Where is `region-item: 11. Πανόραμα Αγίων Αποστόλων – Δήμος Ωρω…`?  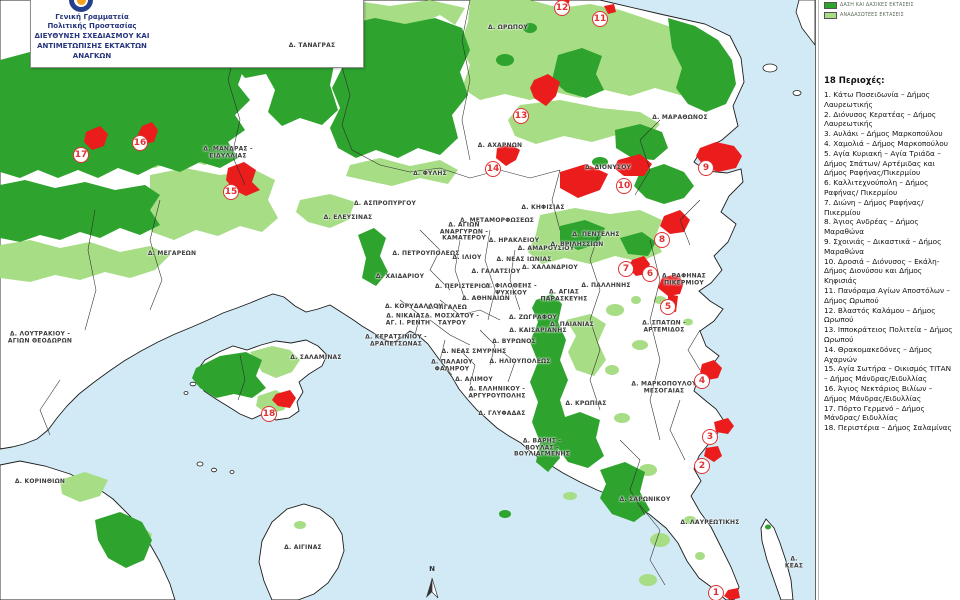 region-item: 11. Πανόραμα Αγίων Αποστόλων – Δήμος Ωρω… is located at coordinates (887, 295).